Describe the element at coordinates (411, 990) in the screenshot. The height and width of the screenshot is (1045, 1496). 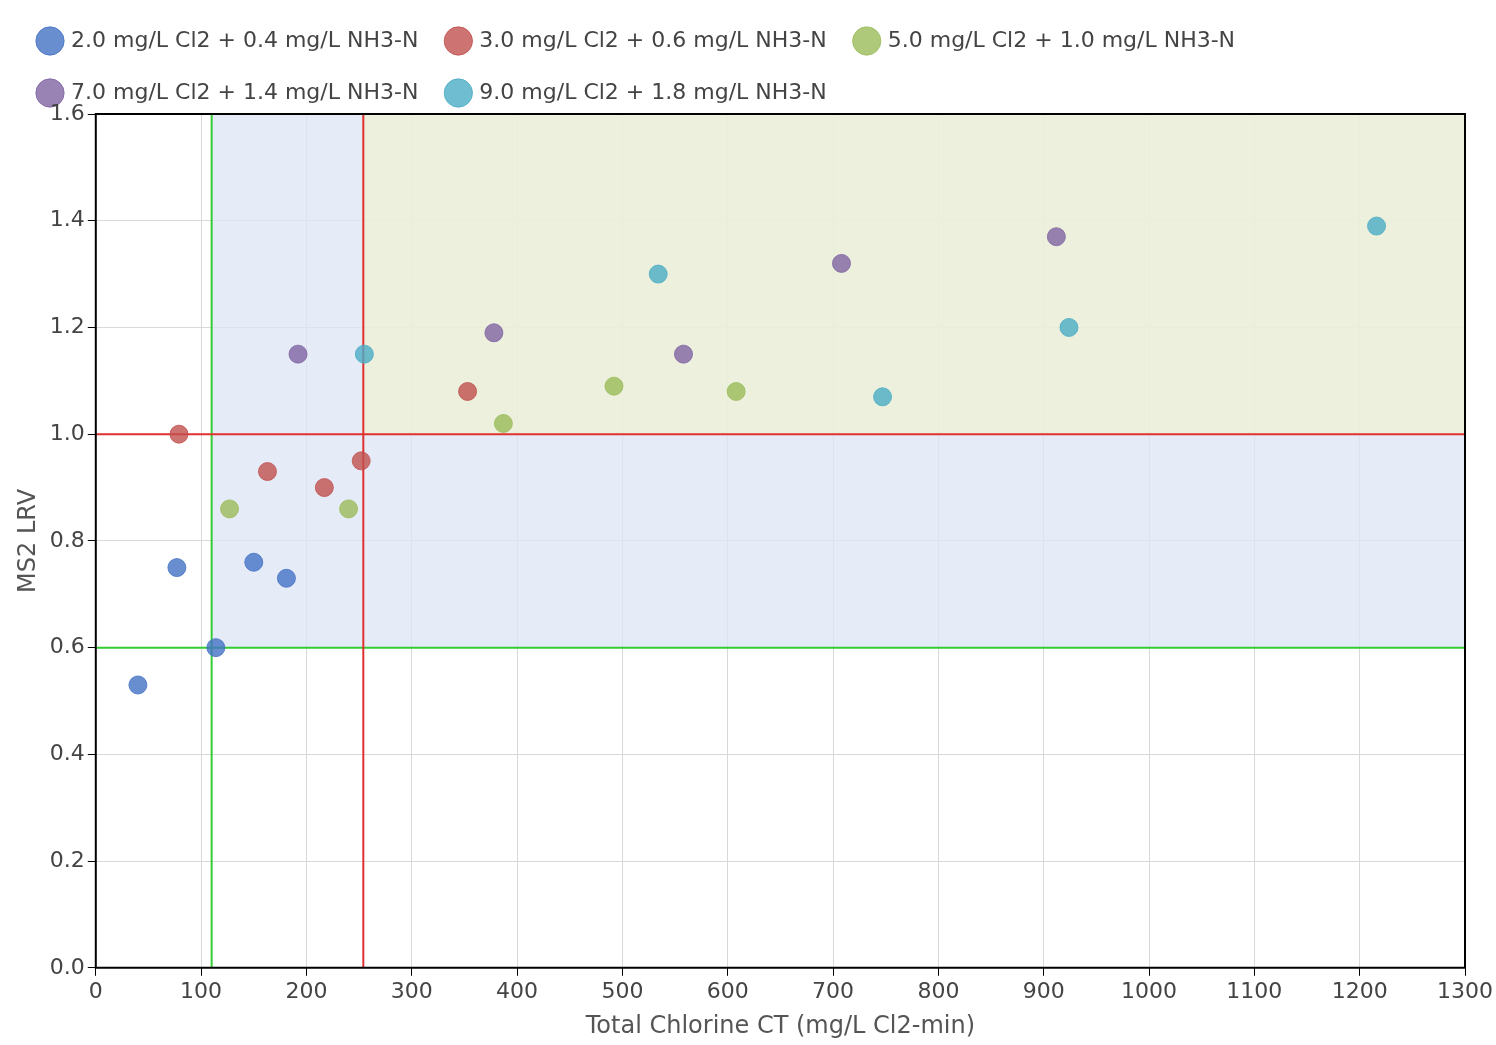
I see `x-tick-label: 300` at that location.